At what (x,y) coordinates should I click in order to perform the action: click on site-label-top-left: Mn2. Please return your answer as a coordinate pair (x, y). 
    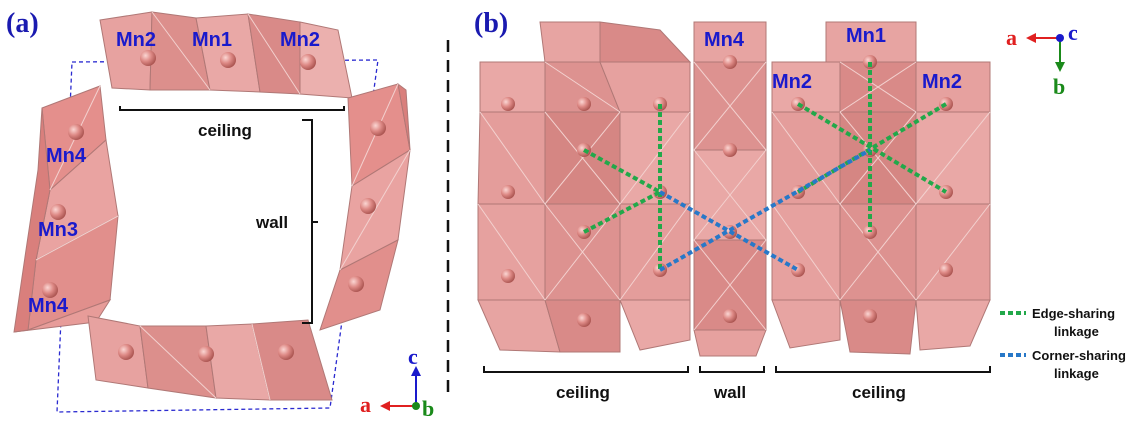
    Looking at the image, I should click on (136, 40).